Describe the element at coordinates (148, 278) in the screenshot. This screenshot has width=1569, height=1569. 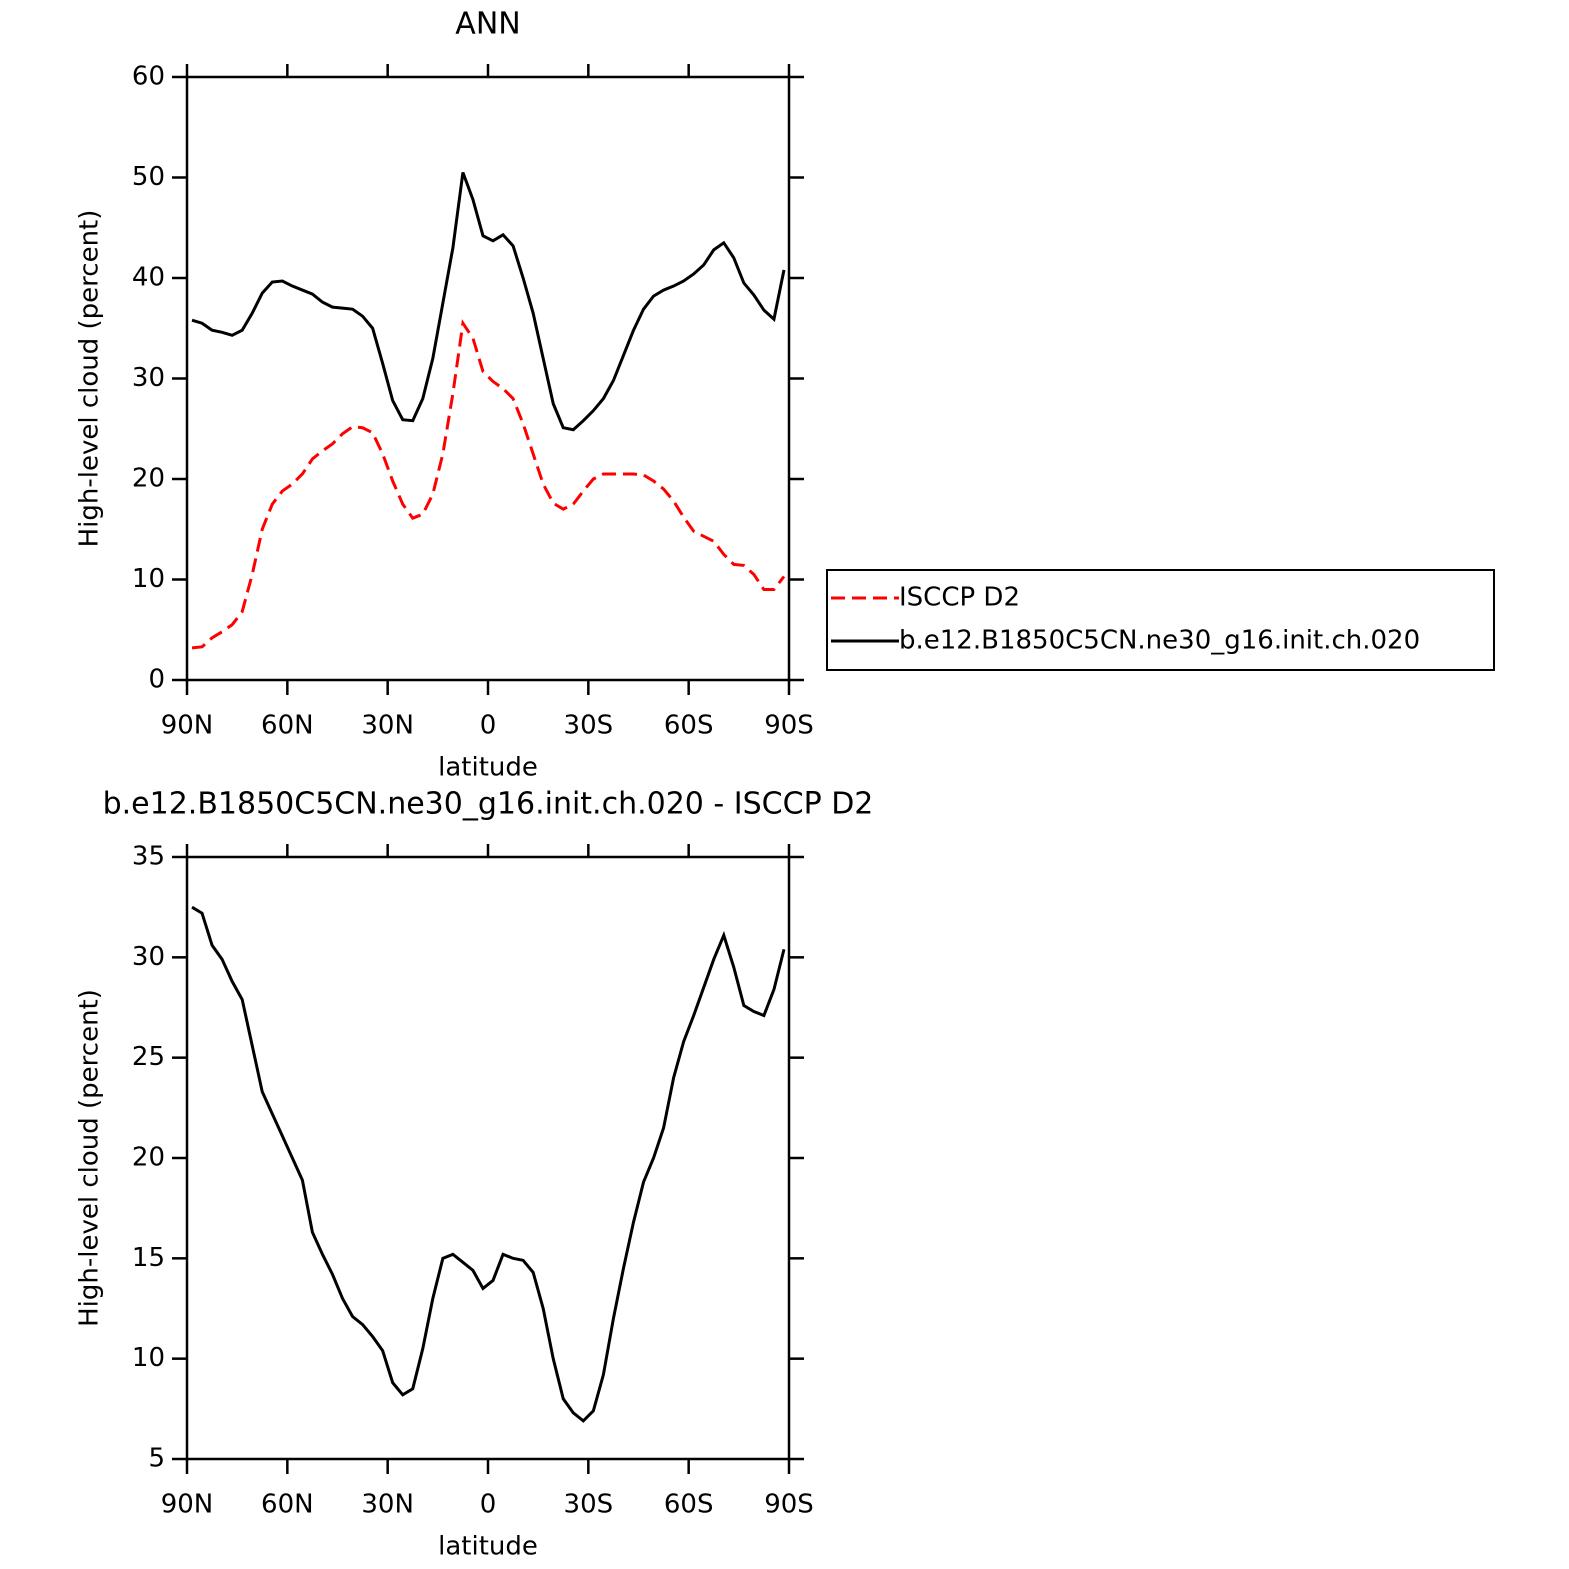
I see `y-tick-label: 40` at that location.